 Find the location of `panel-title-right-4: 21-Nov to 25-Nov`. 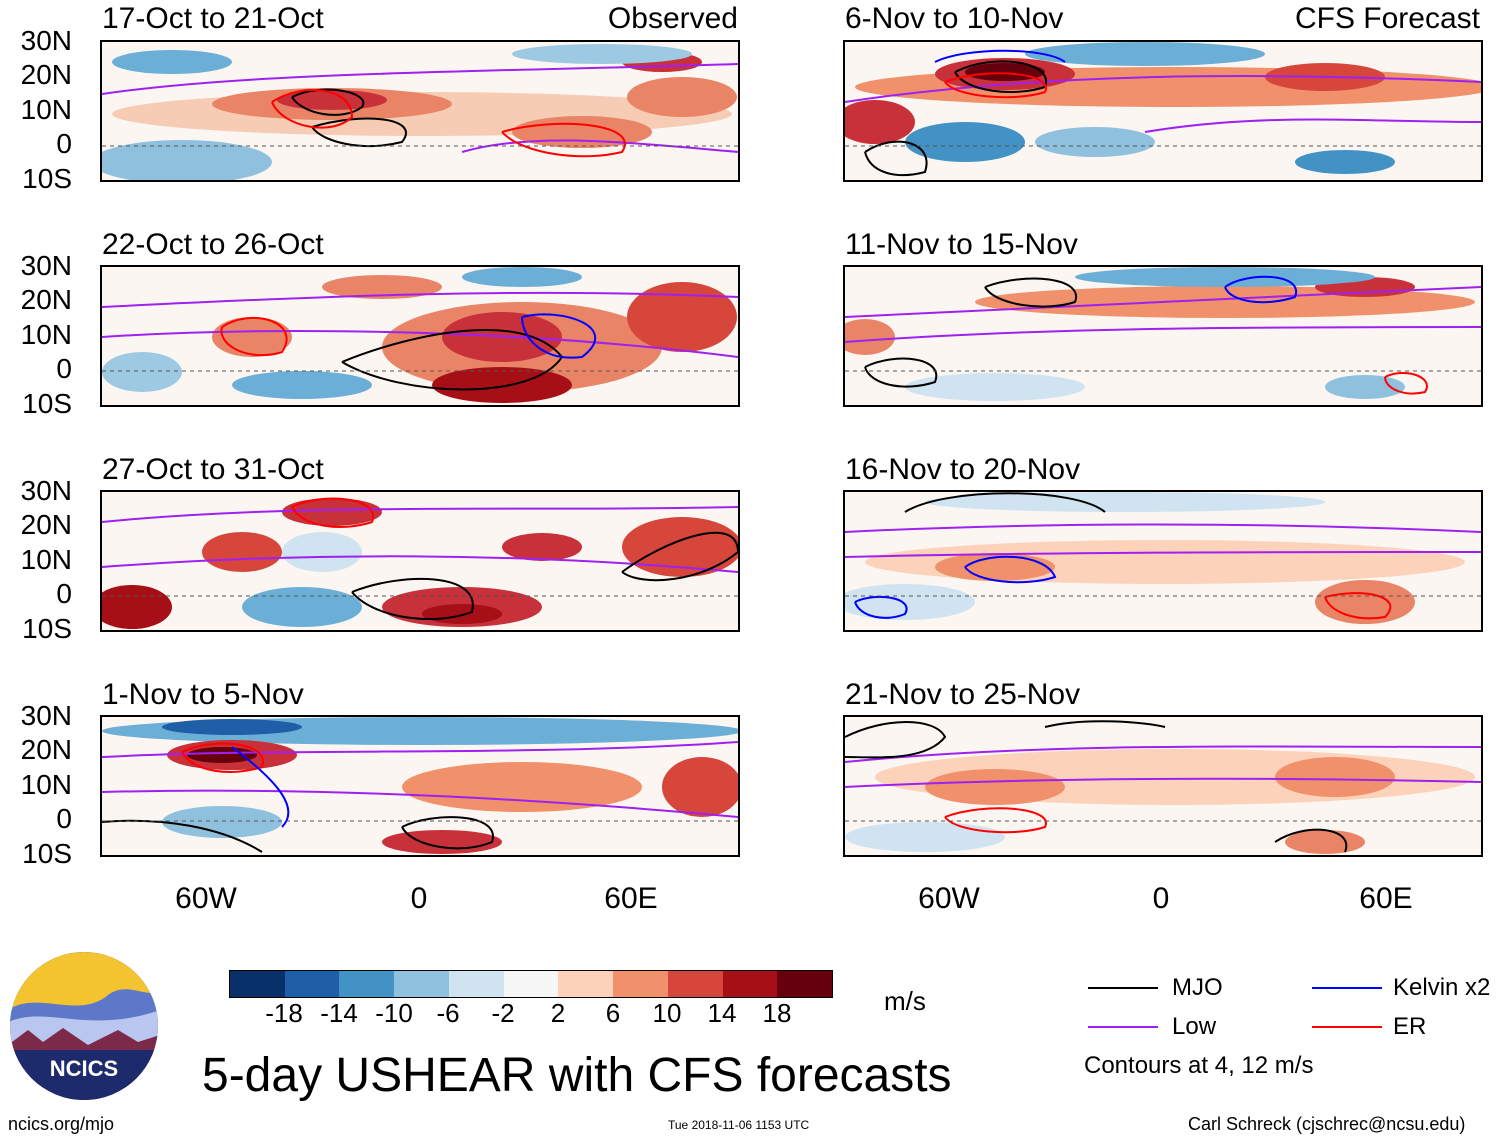

panel-title-right-4: 21-Nov to 25-Nov is located at coordinates (963, 694).